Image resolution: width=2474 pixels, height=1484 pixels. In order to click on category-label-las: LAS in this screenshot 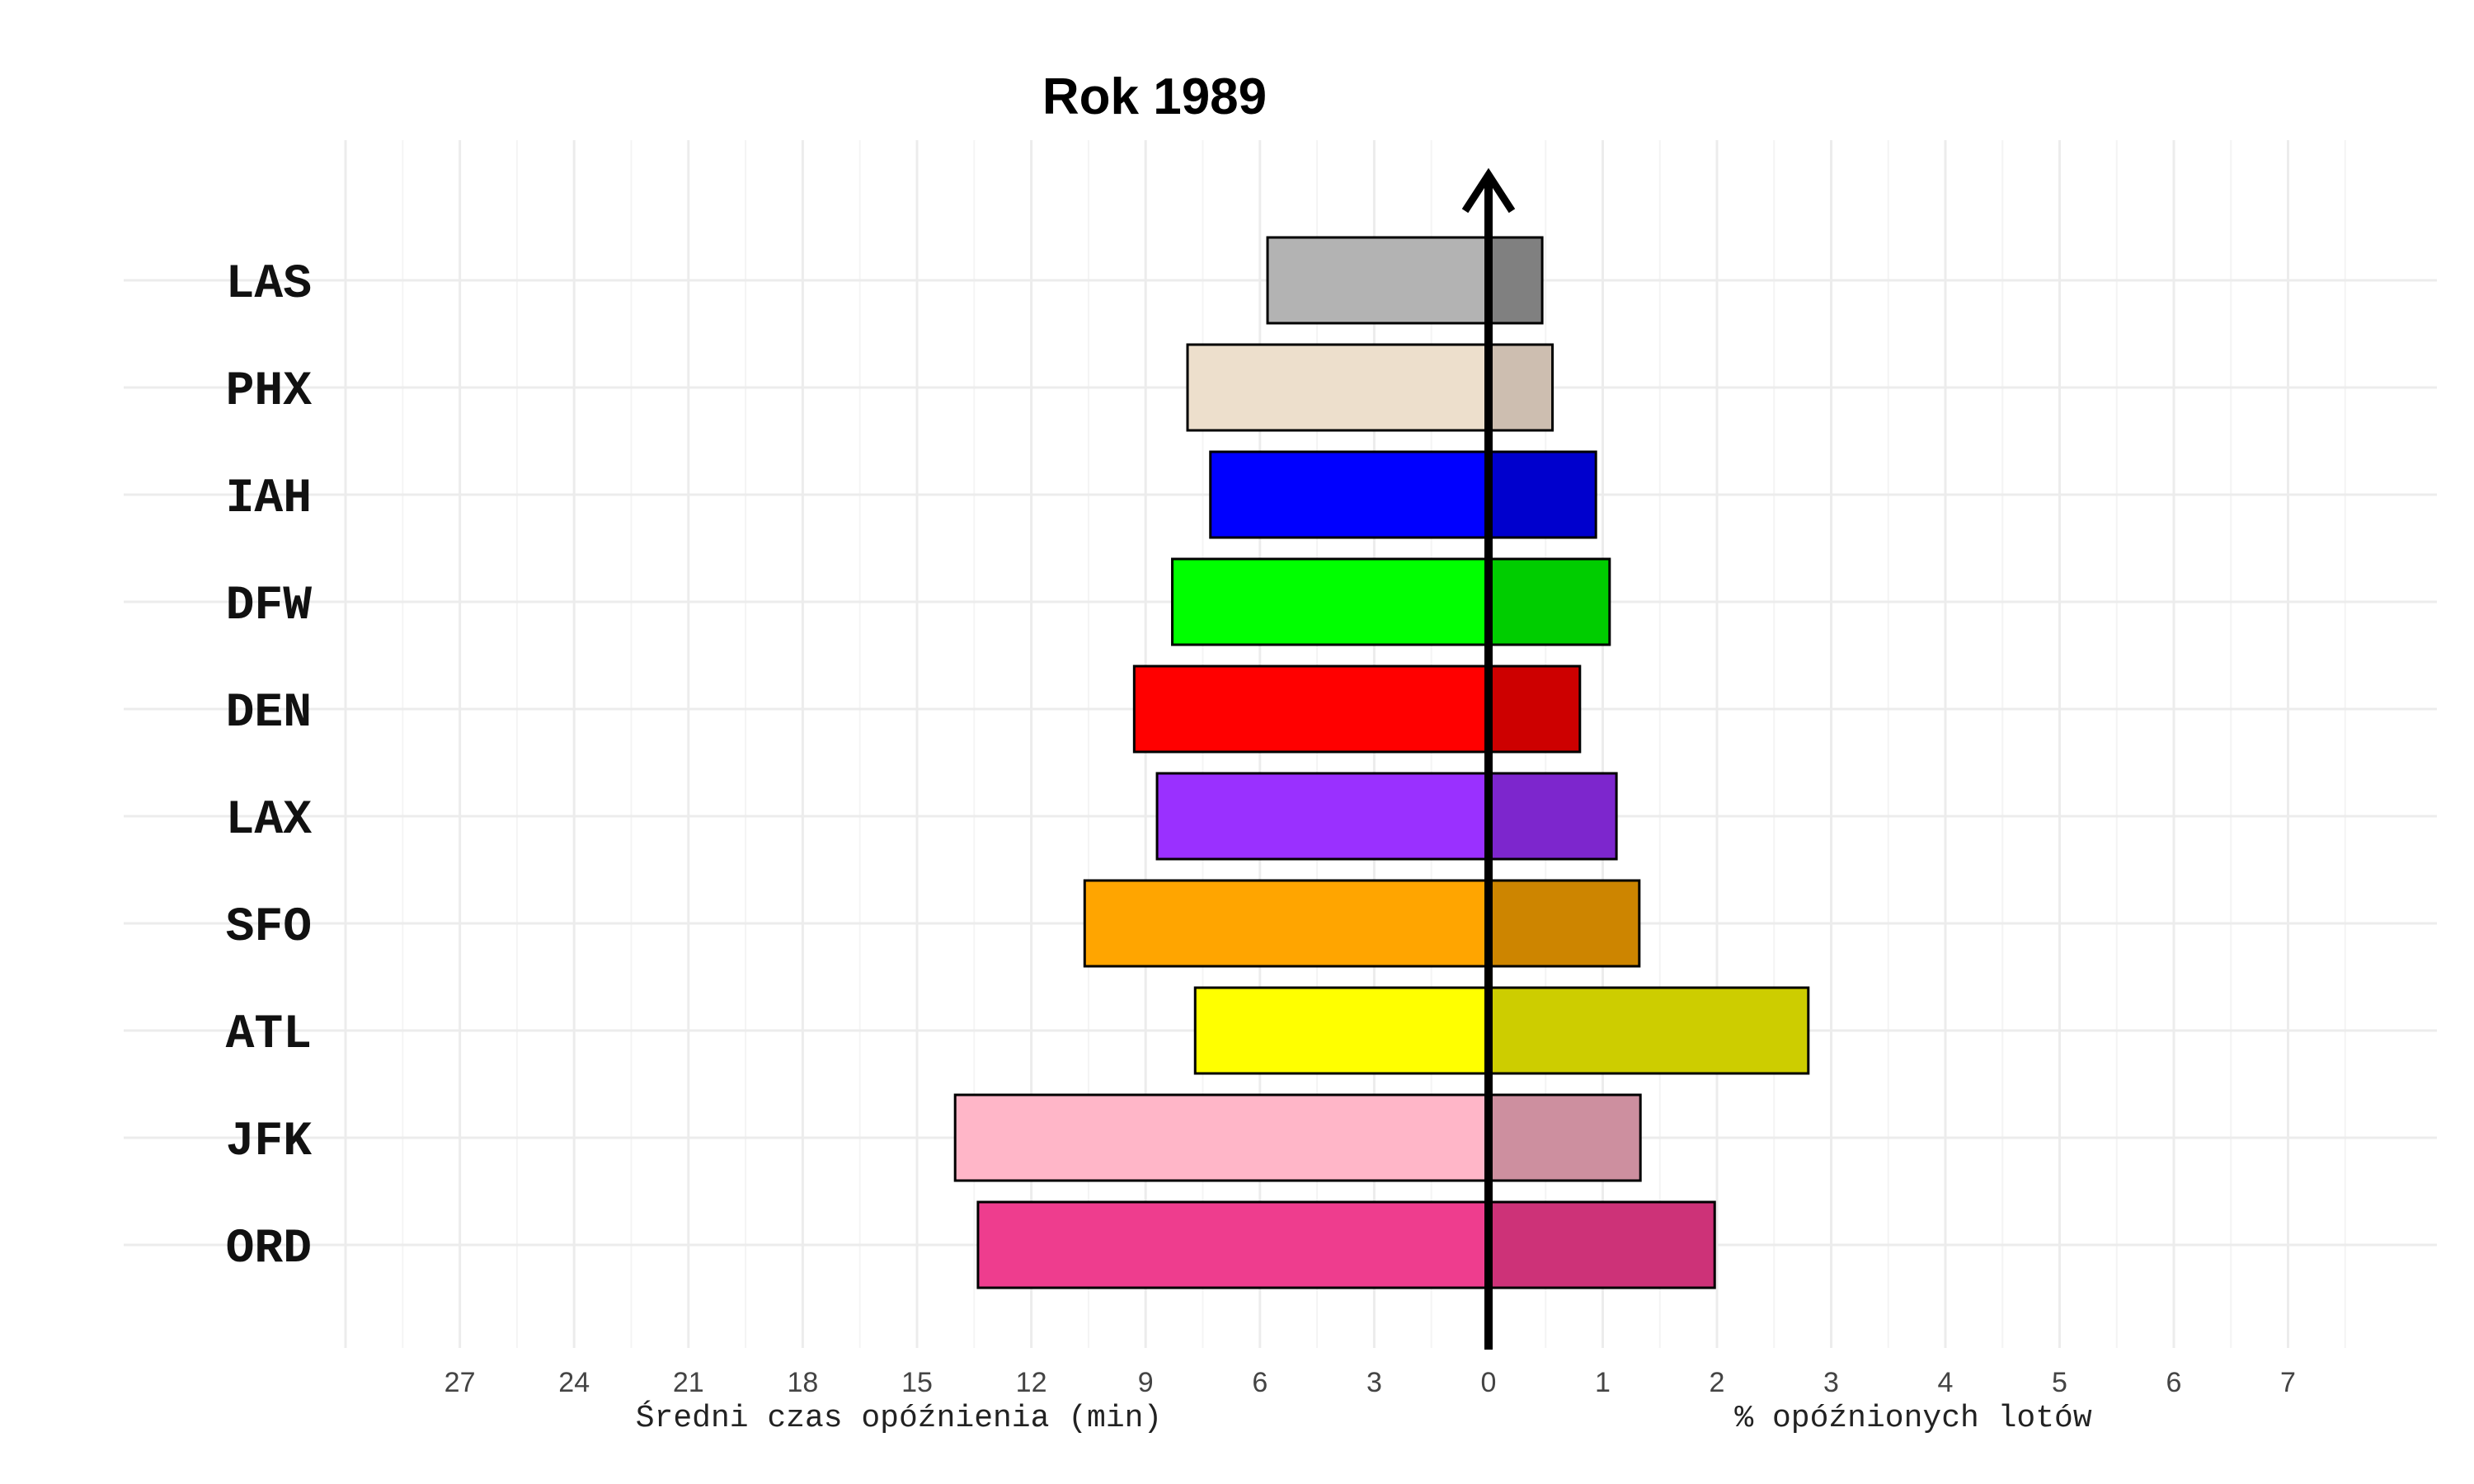, I will do `click(269, 285)`.